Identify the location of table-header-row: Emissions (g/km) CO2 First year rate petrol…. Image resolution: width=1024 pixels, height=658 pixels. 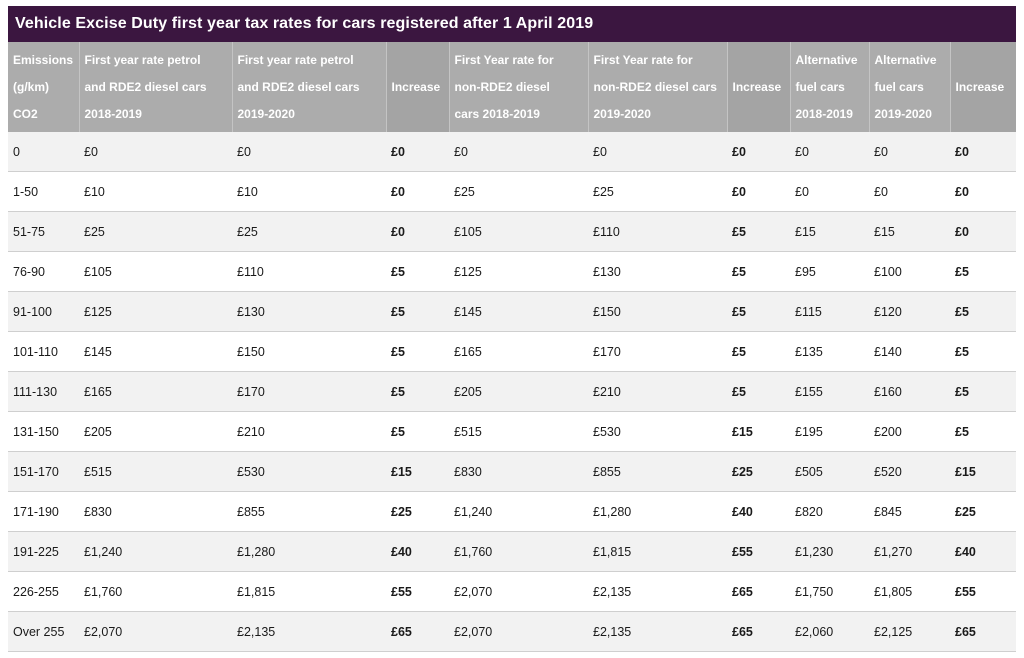
(512, 87).